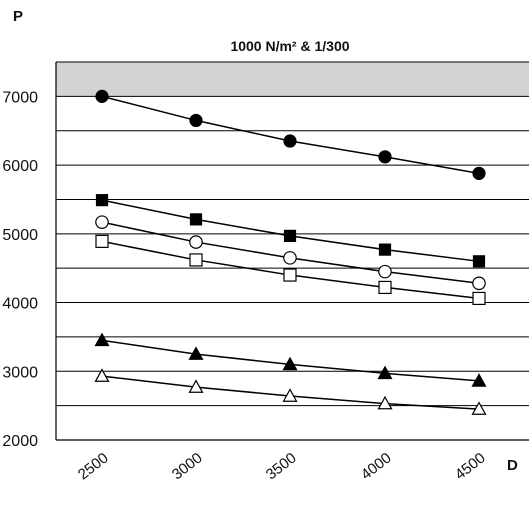  What do you see at coordinates (512, 465) in the screenshot?
I see `x-axis-label: D` at bounding box center [512, 465].